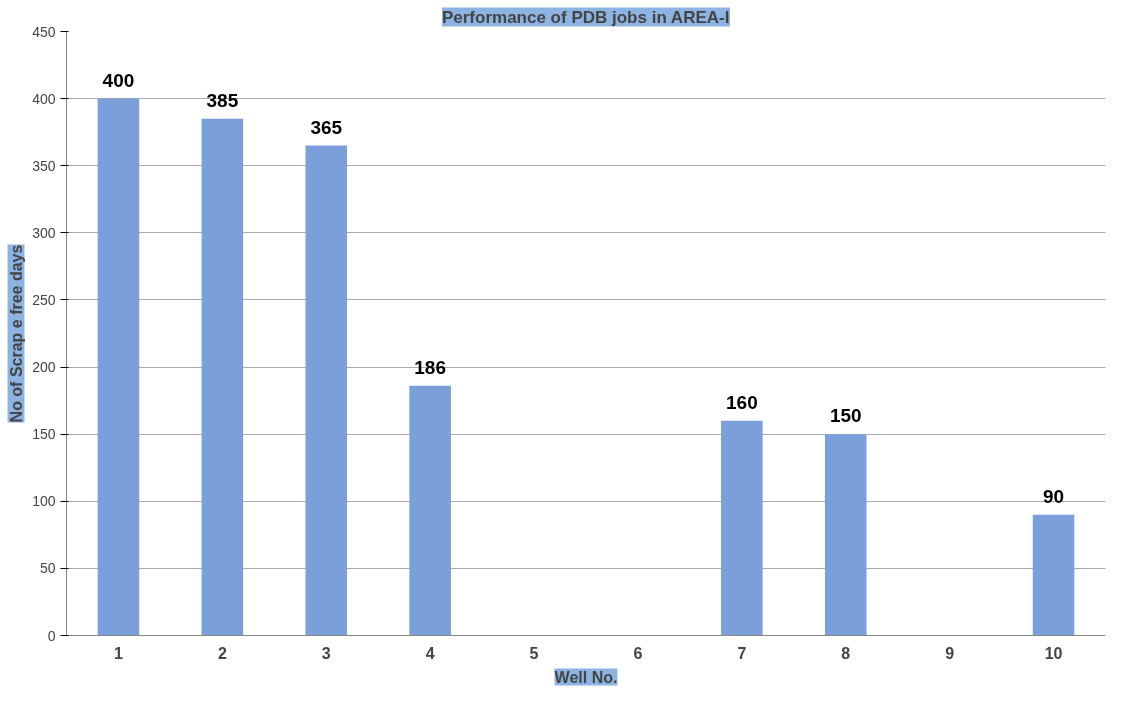  Describe the element at coordinates (47, 568) in the screenshot. I see `y-tick-label: 50` at that location.